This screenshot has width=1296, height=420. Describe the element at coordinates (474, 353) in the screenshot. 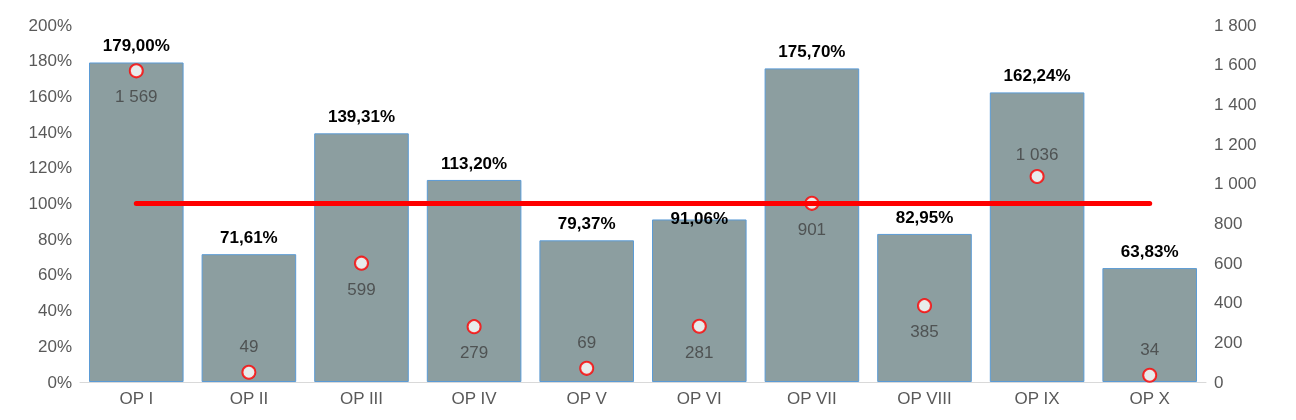

I see `data-label: 279` at that location.